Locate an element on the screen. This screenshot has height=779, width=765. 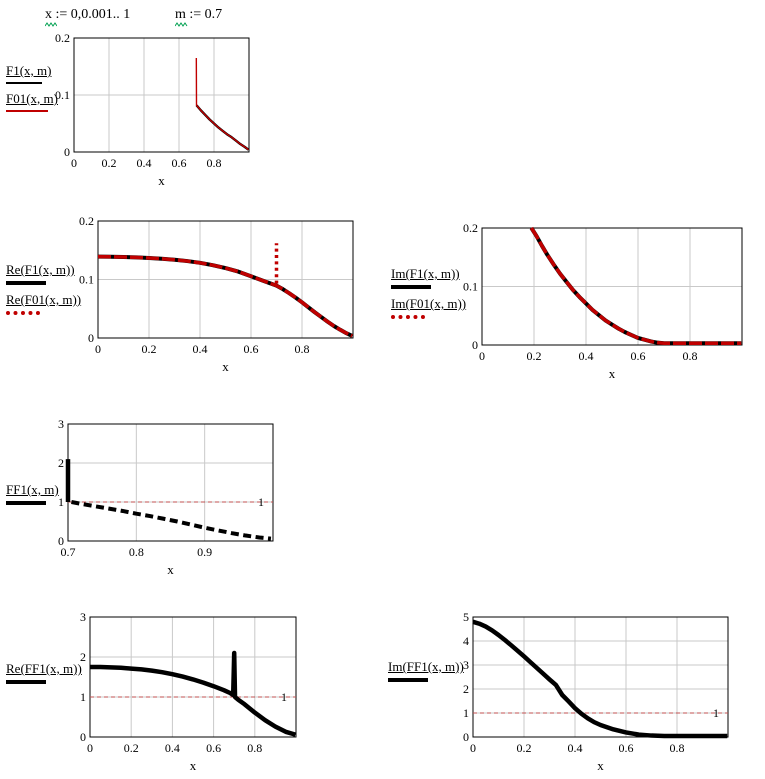
x-tick-label: 0.7 is located at coordinates (68, 552).